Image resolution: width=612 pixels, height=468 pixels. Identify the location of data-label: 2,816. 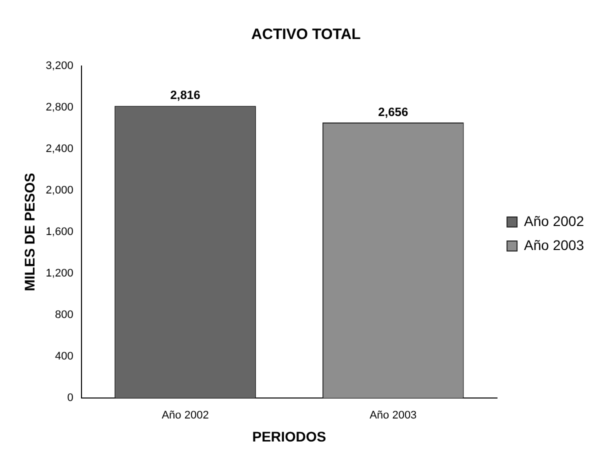
(185, 95).